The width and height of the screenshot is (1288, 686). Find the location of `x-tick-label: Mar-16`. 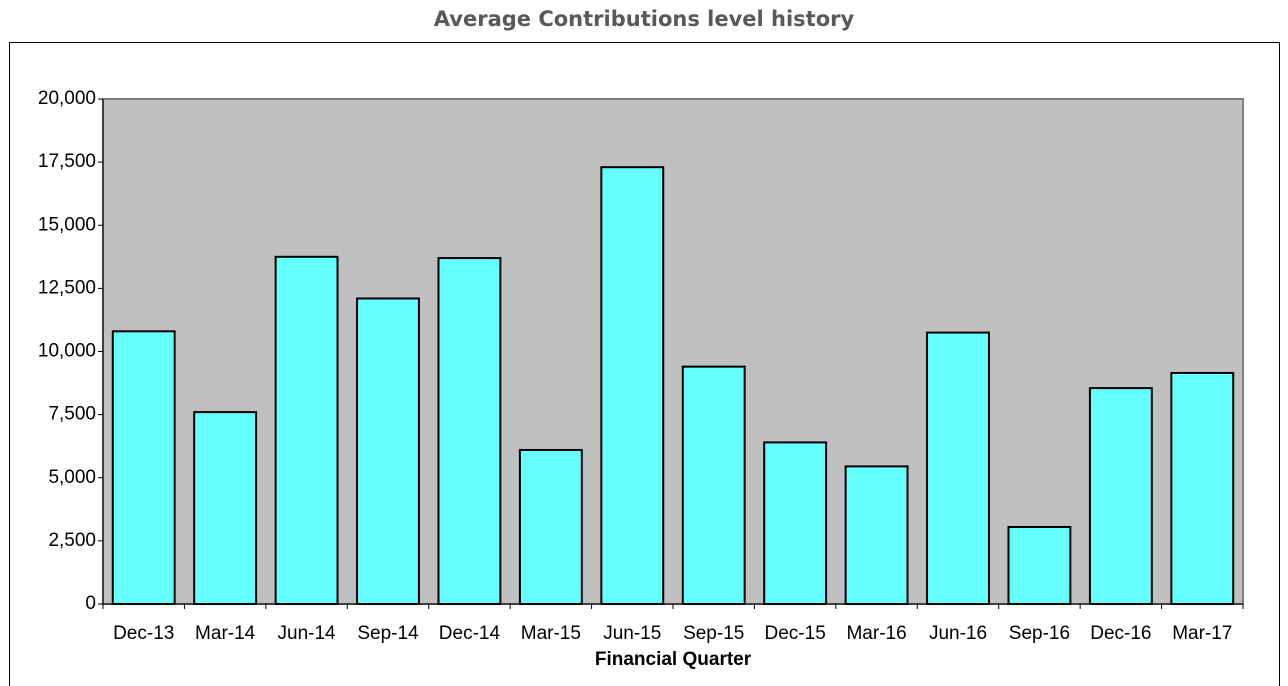

x-tick-label: Mar-16 is located at coordinates (876, 633).